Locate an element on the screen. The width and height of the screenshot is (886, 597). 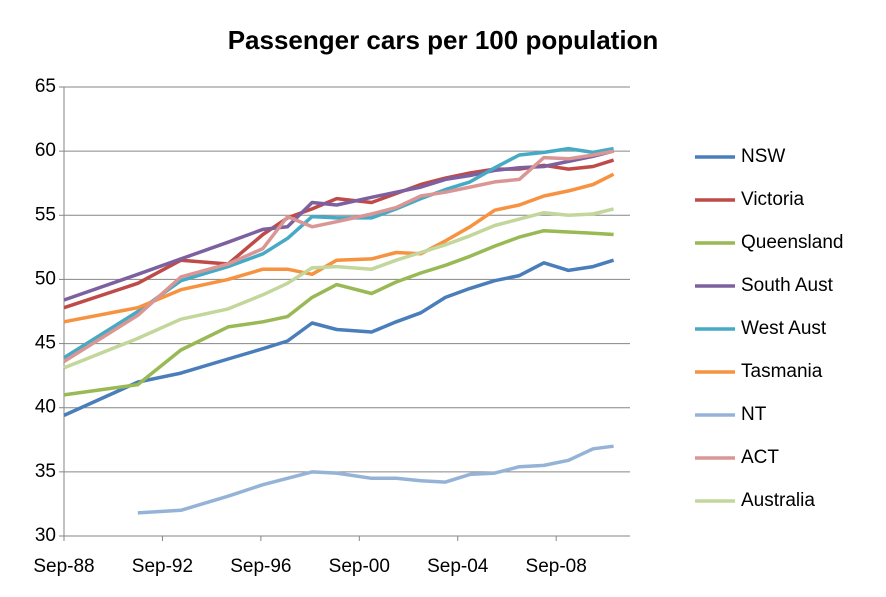
x-tick-label: Sep-08 is located at coordinates (556, 566).